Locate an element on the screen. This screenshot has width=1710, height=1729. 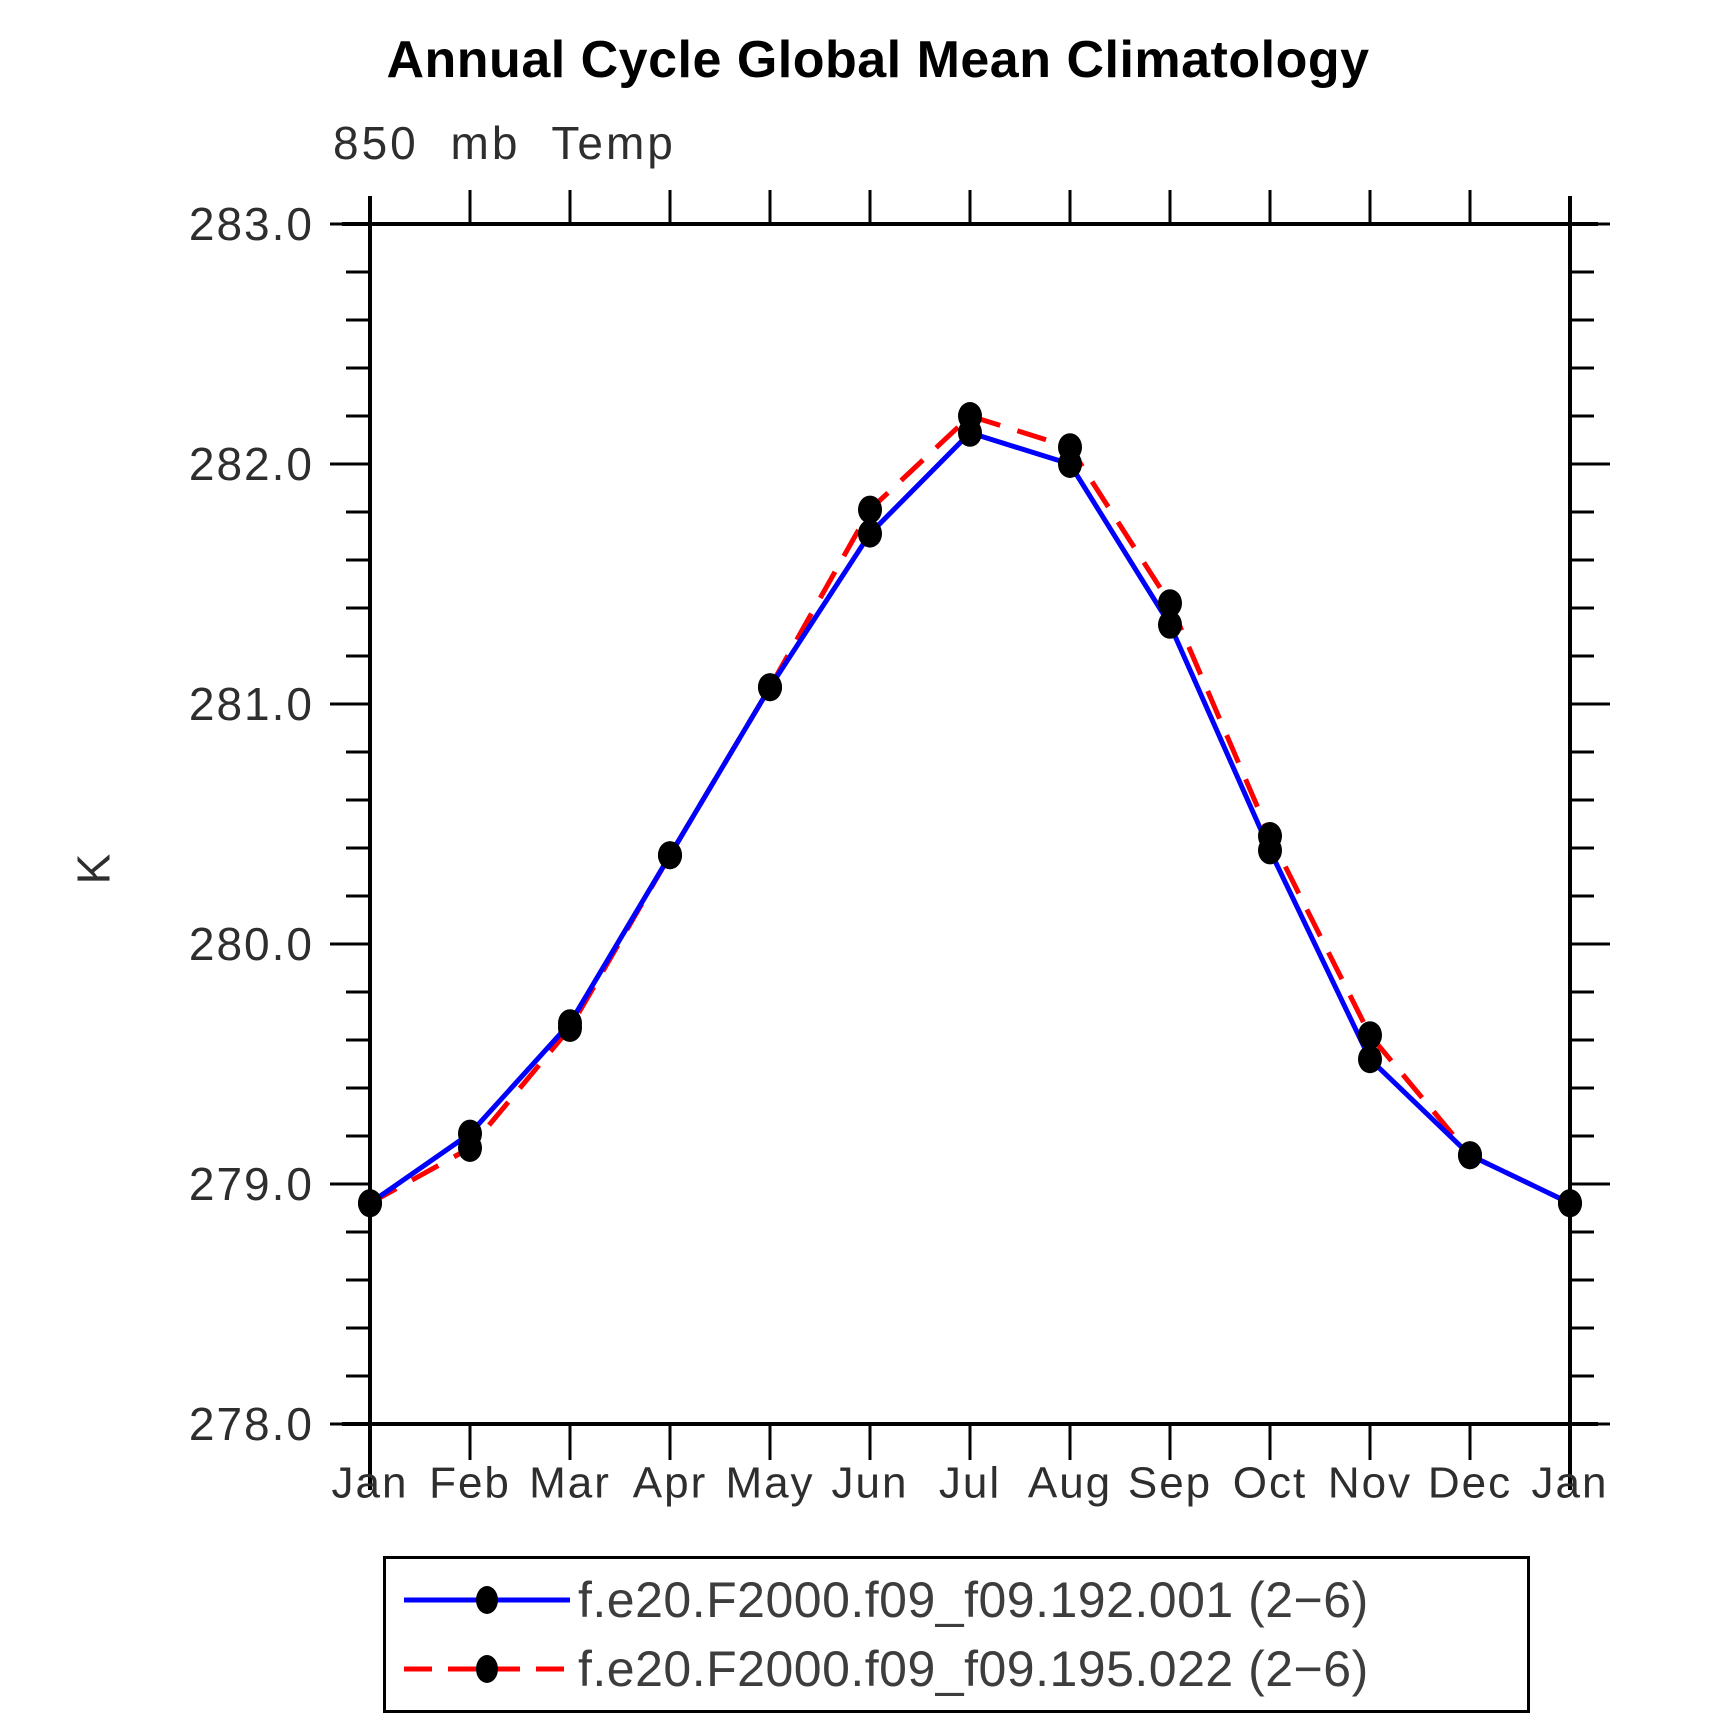
x-tick-label: Oct is located at coordinates (1270, 1482).